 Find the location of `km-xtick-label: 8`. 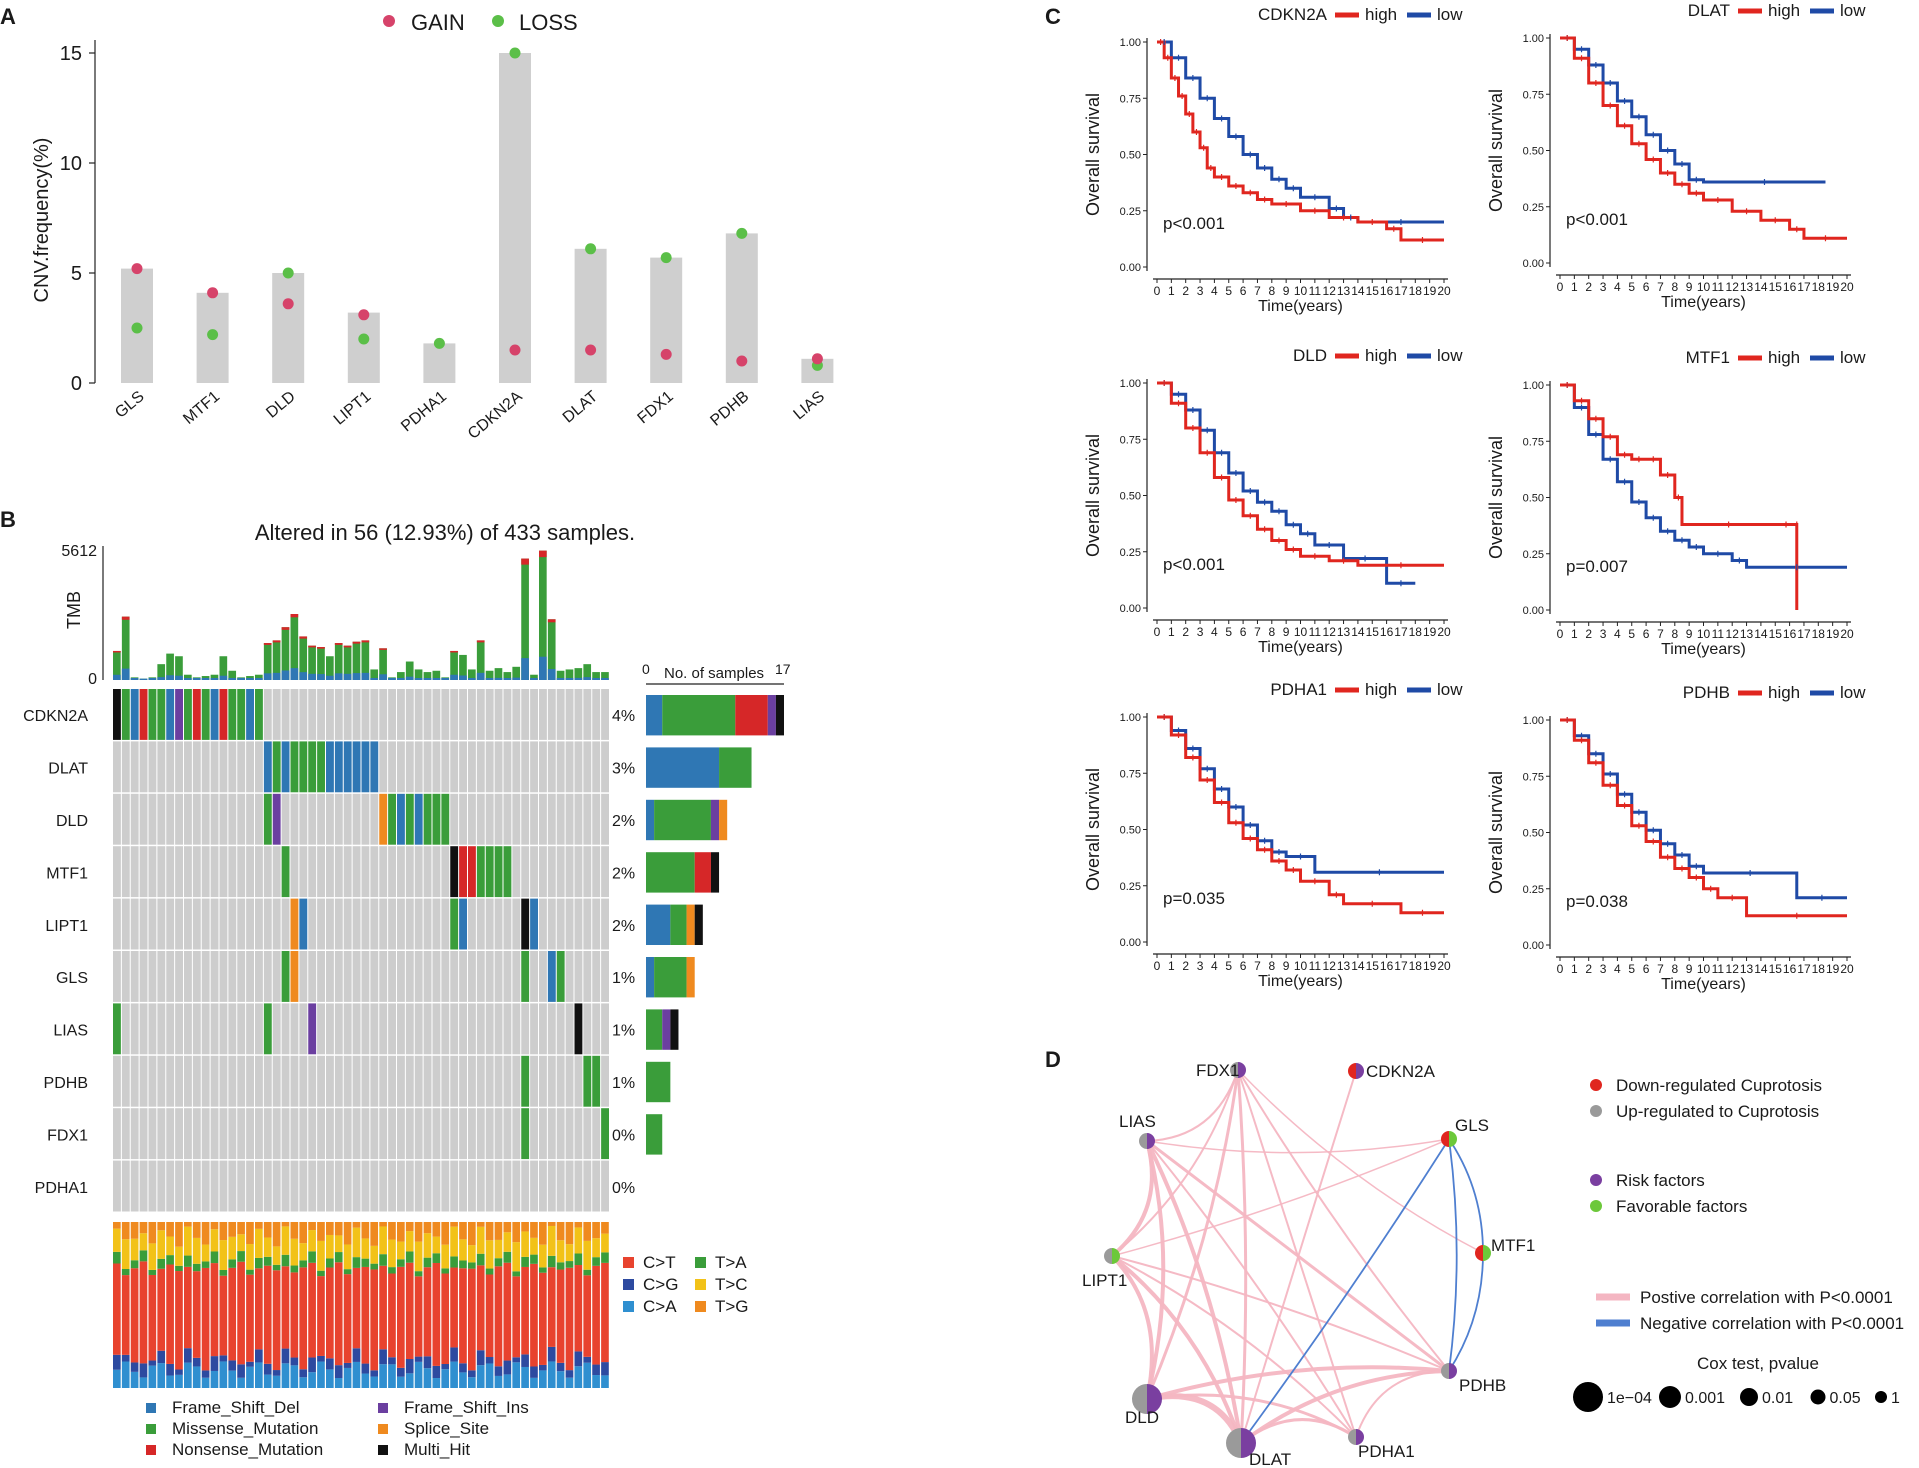

km-xtick-label: 8 is located at coordinates (1271, 291).